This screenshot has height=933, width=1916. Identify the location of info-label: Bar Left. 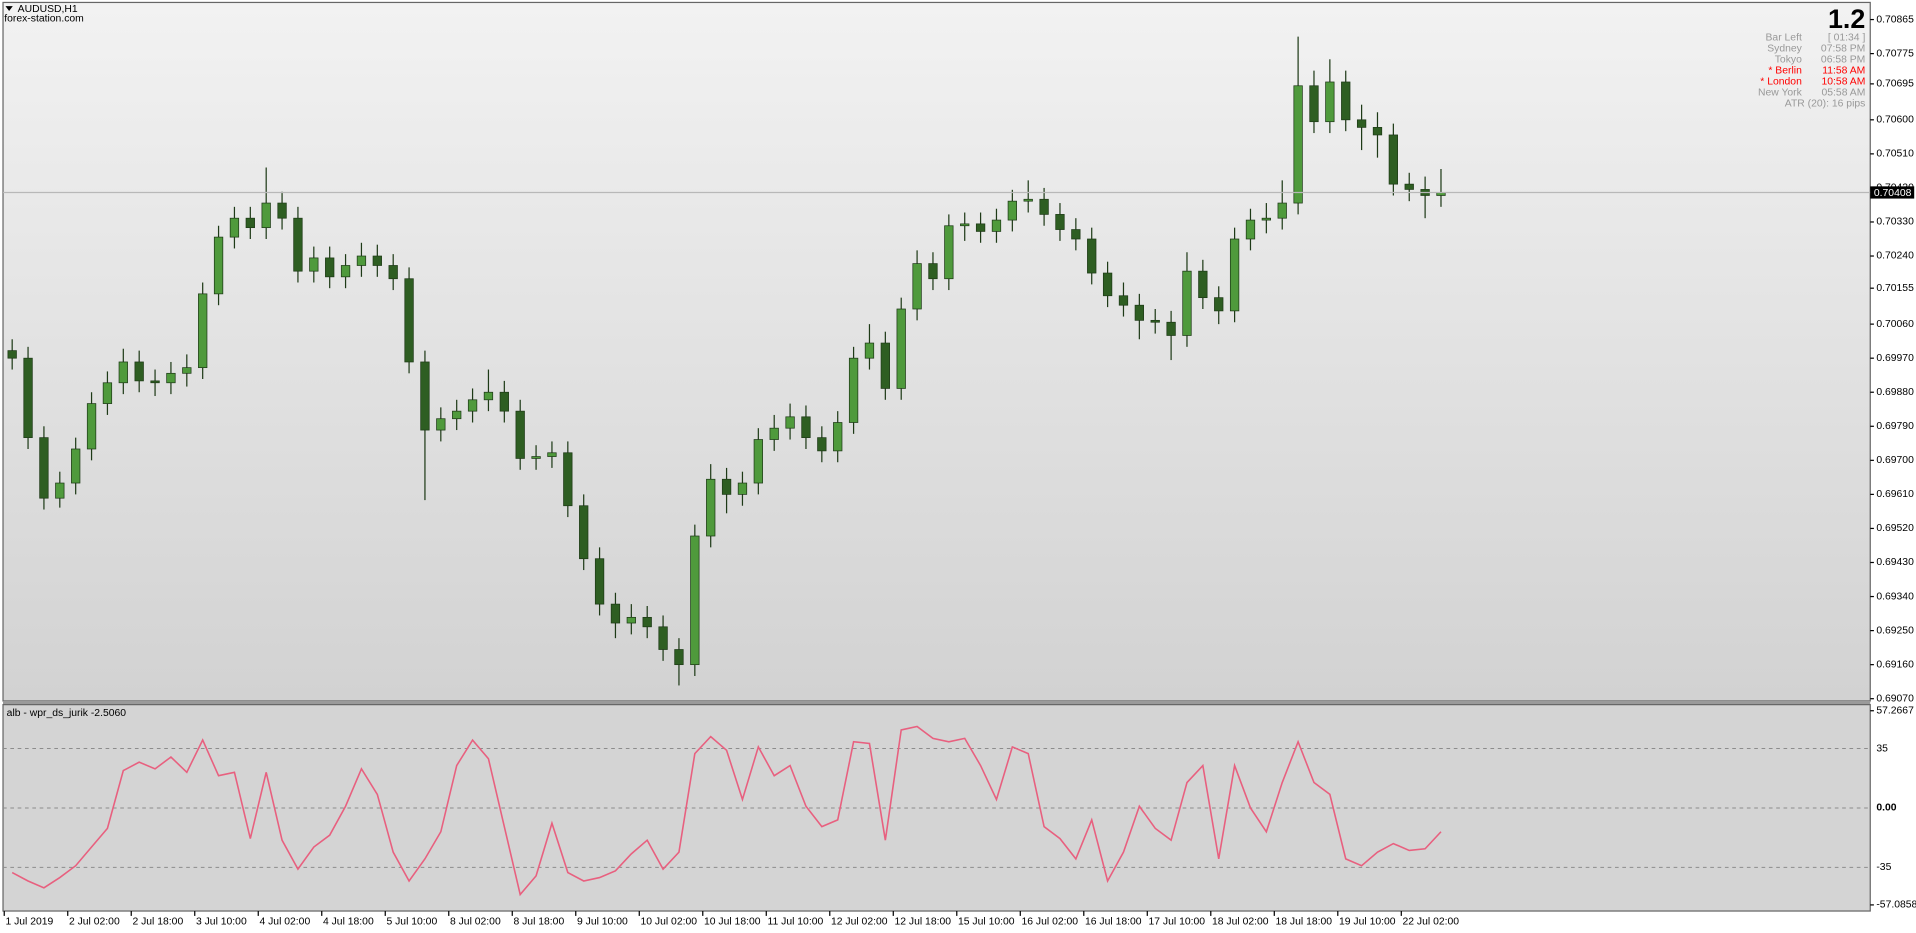
(1784, 38).